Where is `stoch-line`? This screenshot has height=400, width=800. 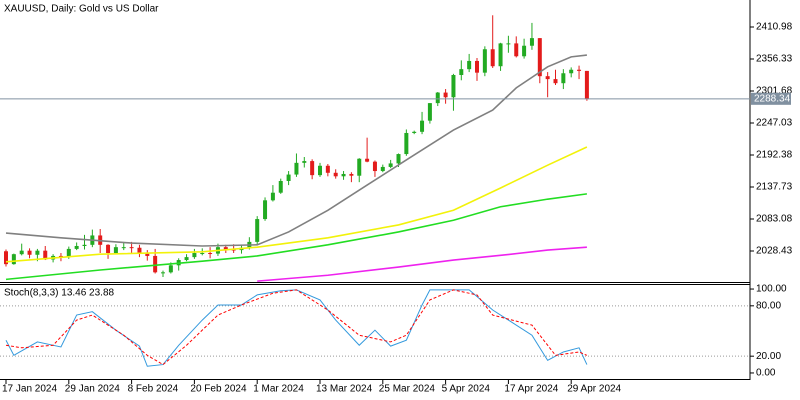 stoch-line is located at coordinates (296, 327).